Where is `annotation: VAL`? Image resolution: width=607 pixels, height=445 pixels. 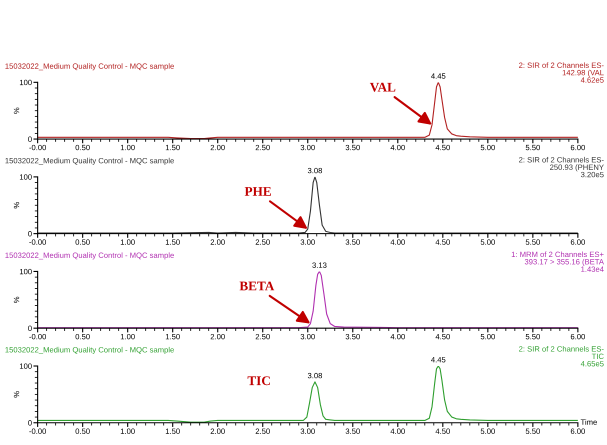
annotation: VAL is located at coordinates (383, 87).